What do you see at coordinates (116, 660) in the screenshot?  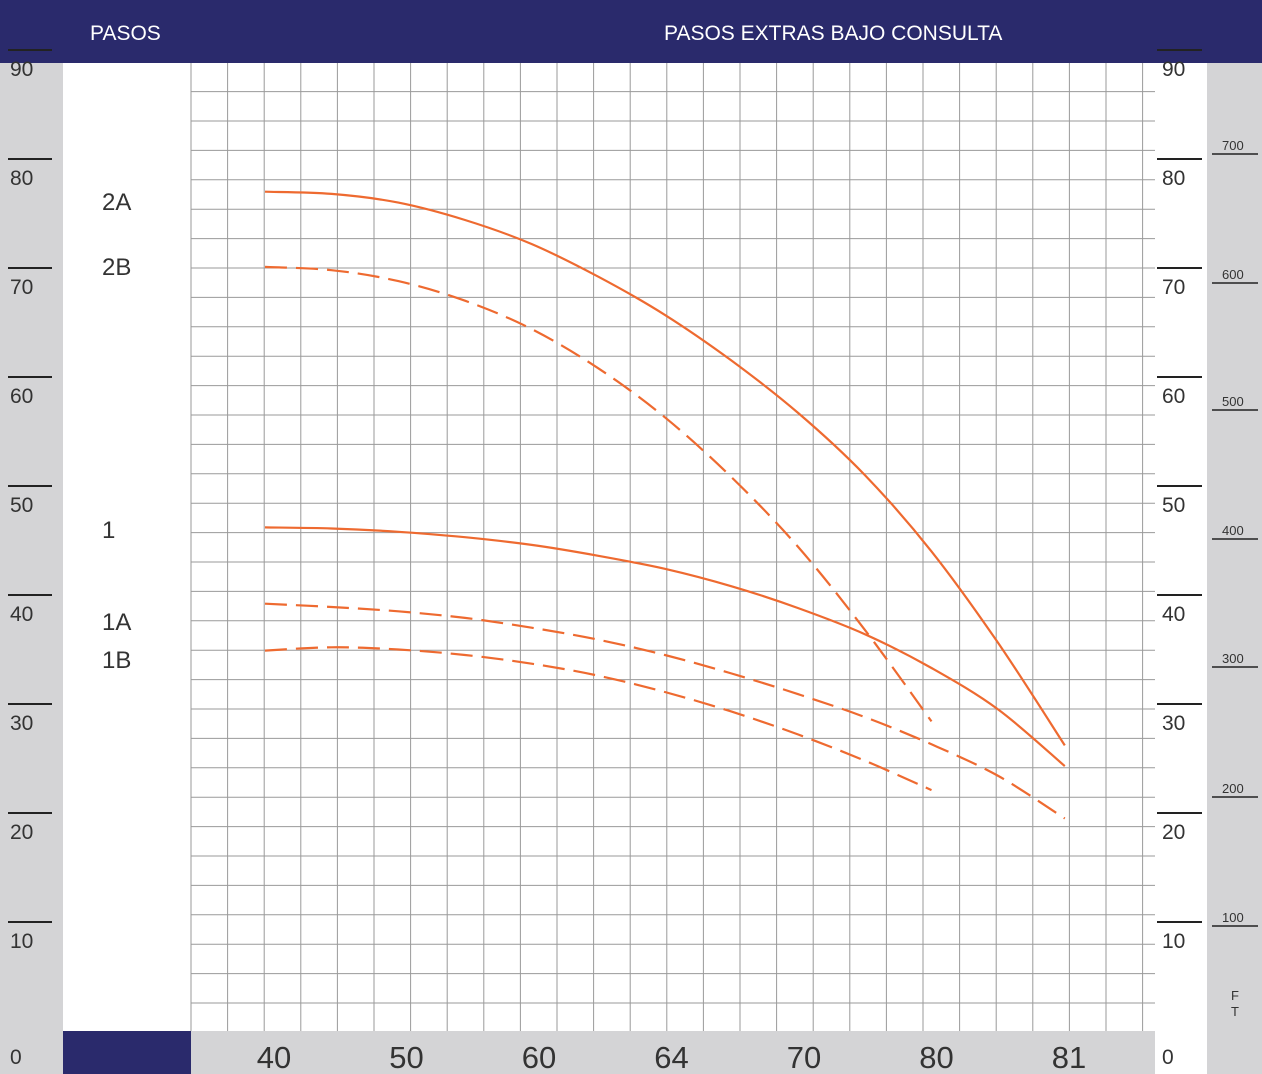 I see `series-label-1b: 1B` at bounding box center [116, 660].